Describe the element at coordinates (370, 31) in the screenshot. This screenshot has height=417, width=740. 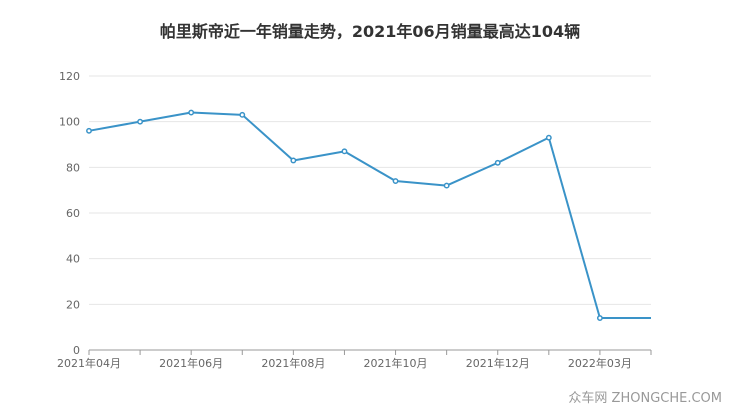
I see `chart-title: 帕里斯帝近一年销量走势，2021年06月销量最高达104辆` at that location.